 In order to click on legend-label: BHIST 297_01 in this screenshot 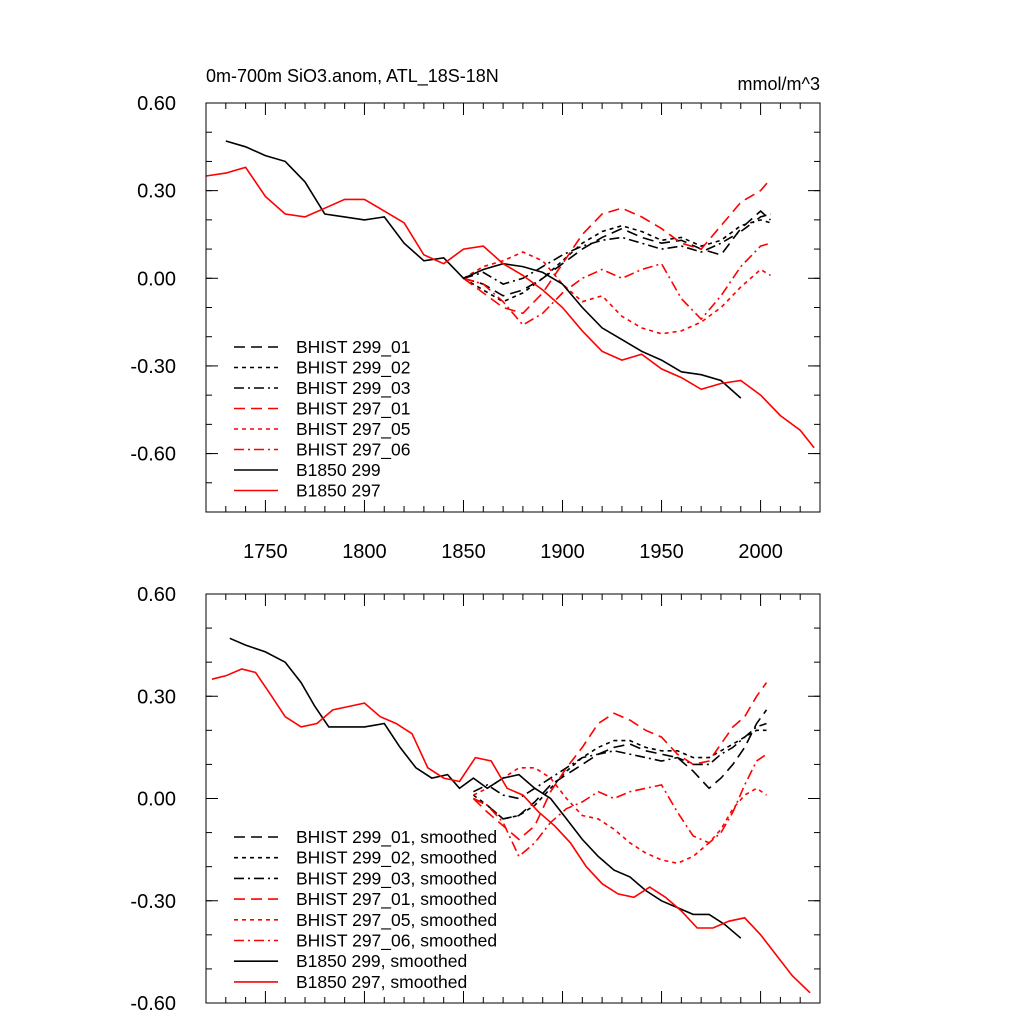, I will do `click(353, 409)`.